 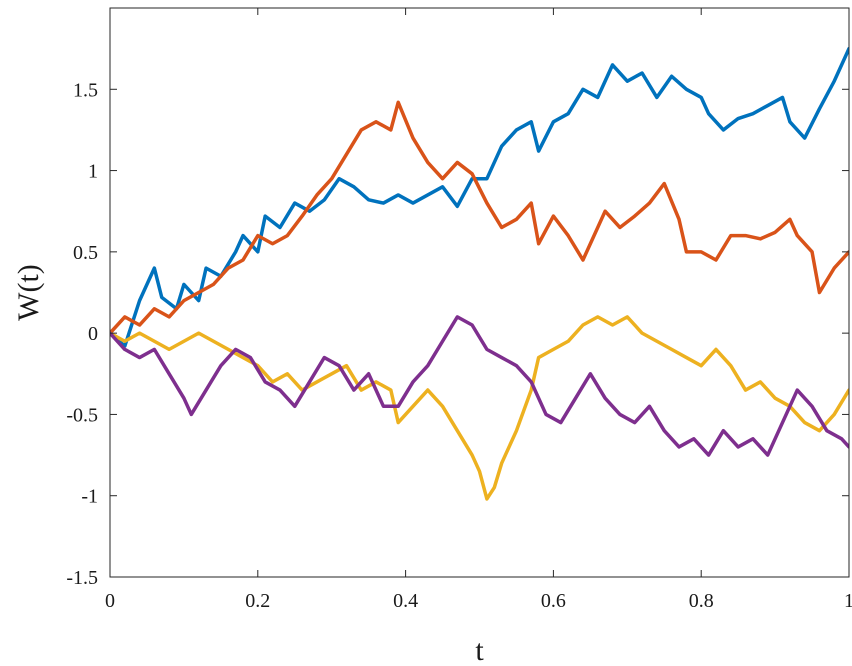 What do you see at coordinates (257, 601) in the screenshot?
I see `x-tick-label: 0.2` at bounding box center [257, 601].